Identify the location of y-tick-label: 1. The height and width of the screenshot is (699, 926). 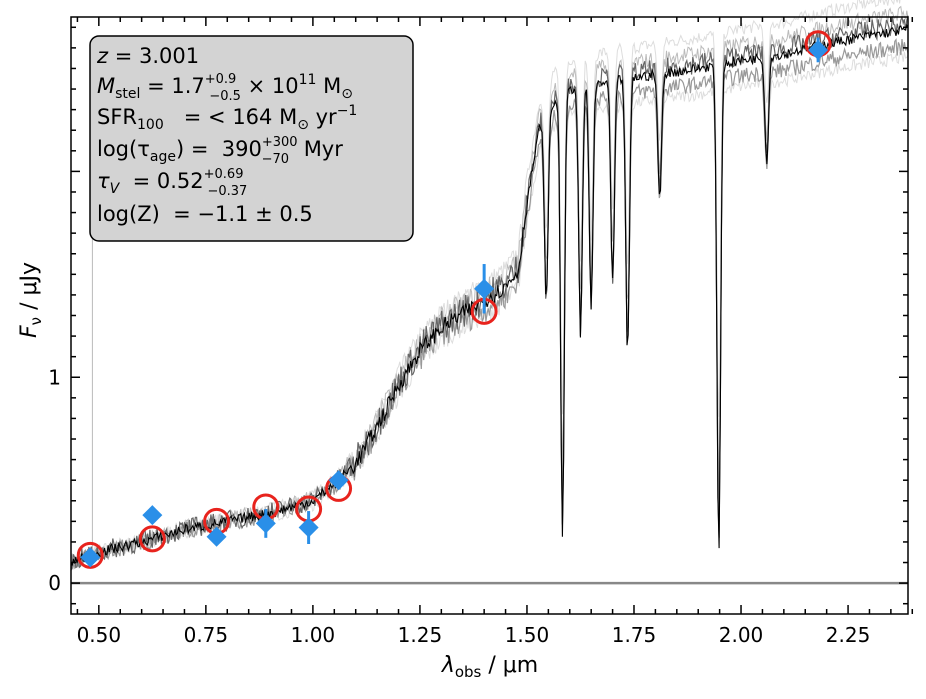
(54, 377).